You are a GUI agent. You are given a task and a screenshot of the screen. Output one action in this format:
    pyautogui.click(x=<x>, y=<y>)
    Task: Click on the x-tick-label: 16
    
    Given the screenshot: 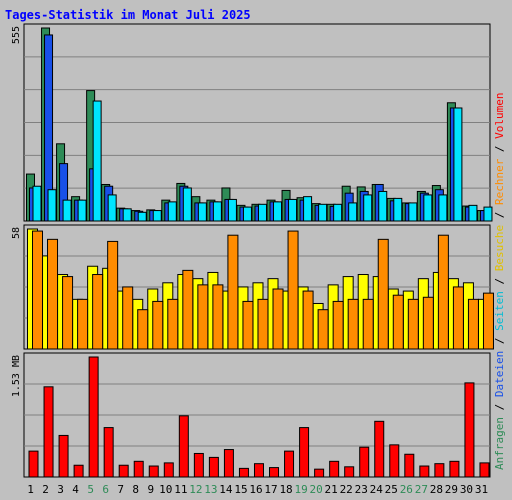 What is the action you would take?
    pyautogui.click(x=255, y=489)
    